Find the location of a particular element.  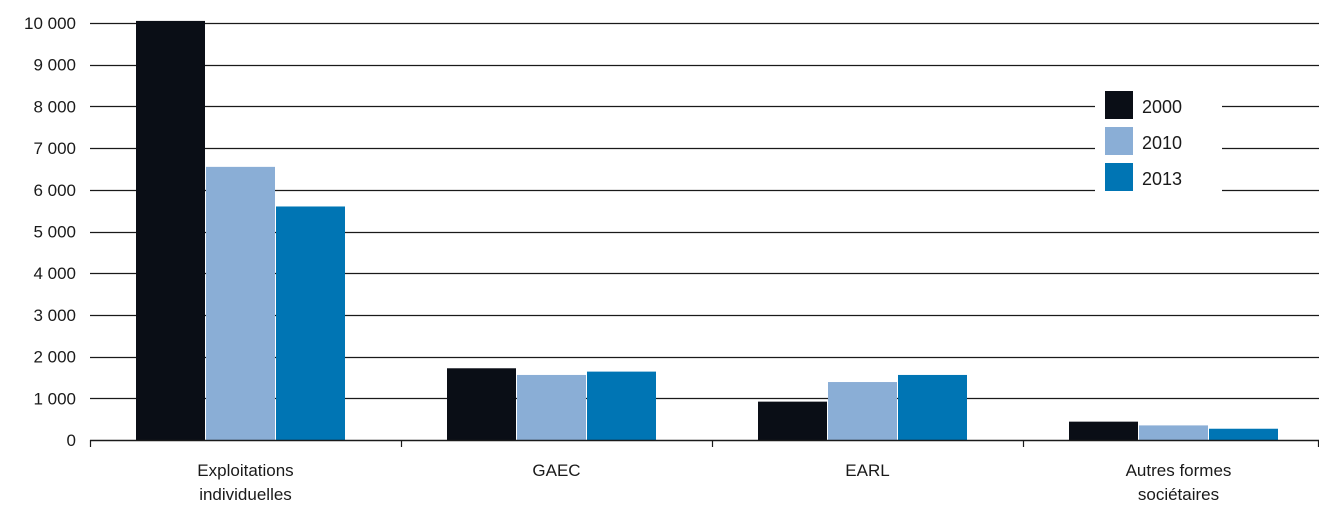

x-category-label: Exploitations is located at coordinates (245, 470).